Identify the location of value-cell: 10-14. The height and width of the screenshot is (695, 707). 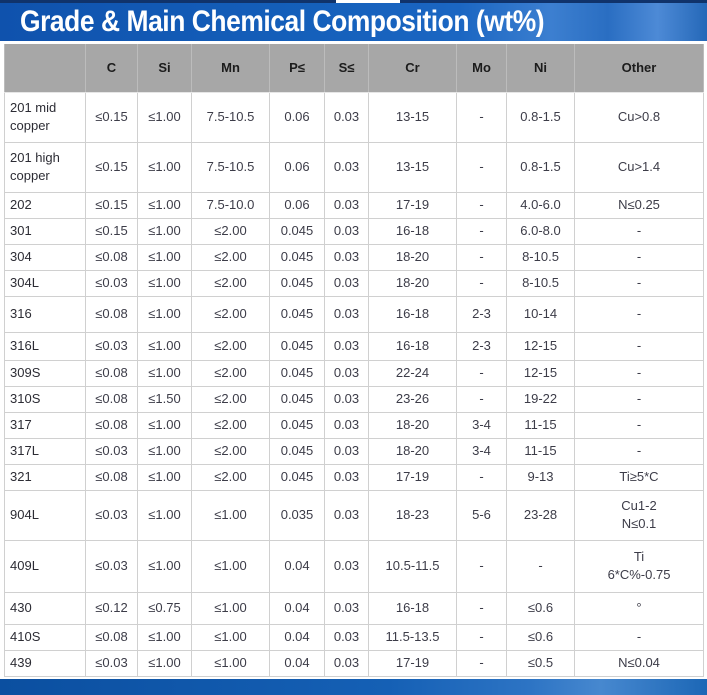
(540, 314).